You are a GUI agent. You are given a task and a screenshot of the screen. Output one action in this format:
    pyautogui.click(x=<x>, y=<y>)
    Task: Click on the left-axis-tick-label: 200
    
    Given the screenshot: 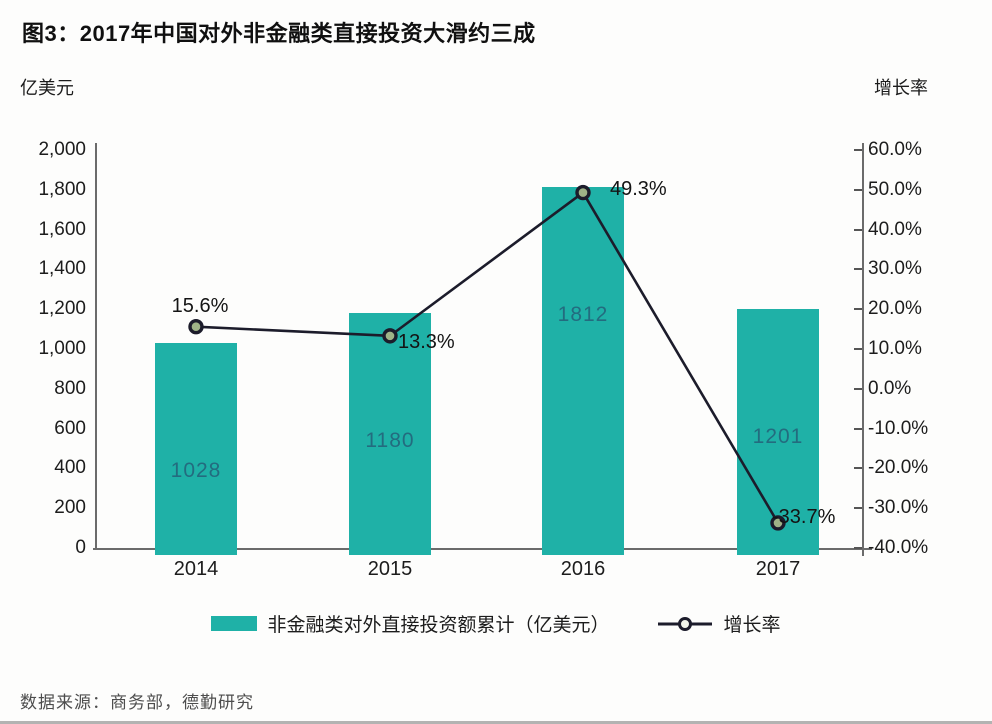 What is the action you would take?
    pyautogui.click(x=70, y=508)
    